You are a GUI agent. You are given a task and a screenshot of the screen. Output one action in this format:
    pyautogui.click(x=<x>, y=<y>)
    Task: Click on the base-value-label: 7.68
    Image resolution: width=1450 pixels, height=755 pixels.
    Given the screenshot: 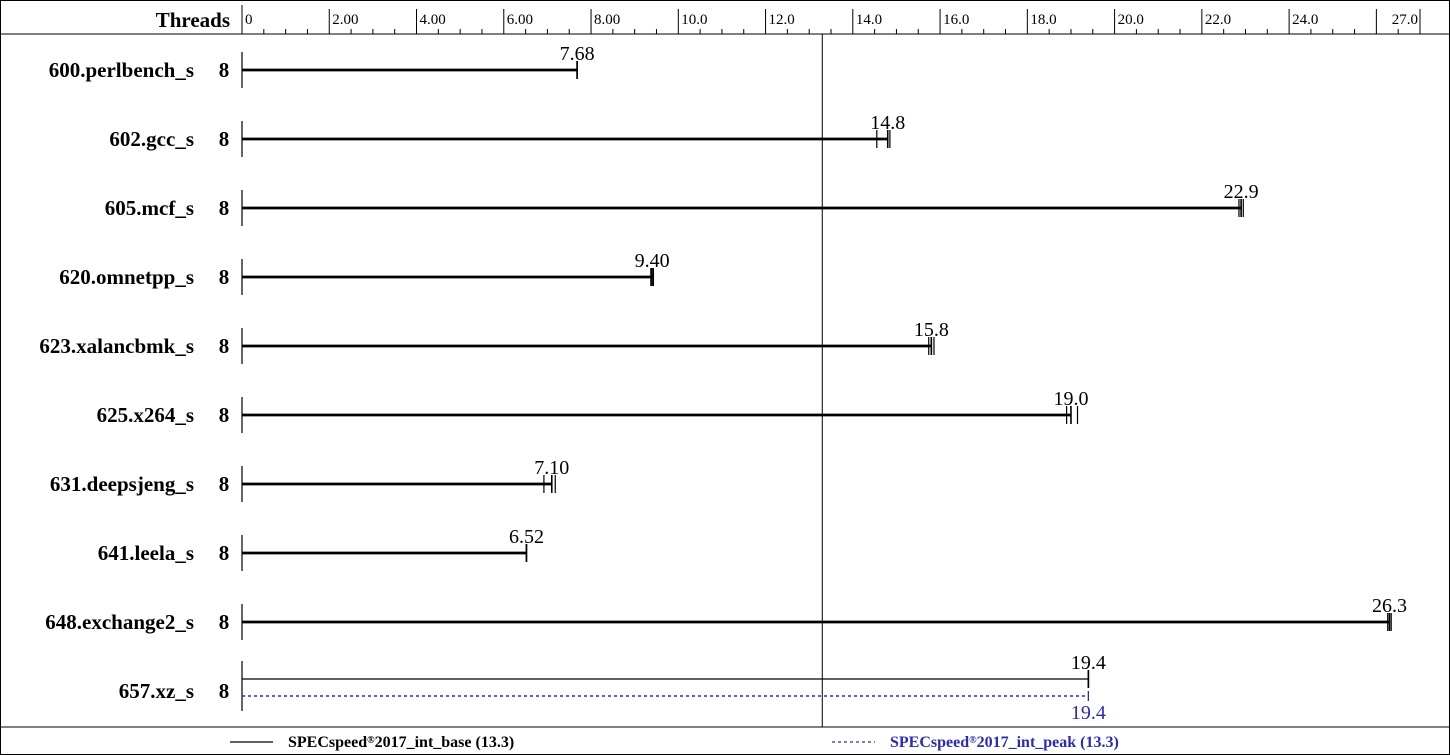 What is the action you would take?
    pyautogui.click(x=577, y=54)
    